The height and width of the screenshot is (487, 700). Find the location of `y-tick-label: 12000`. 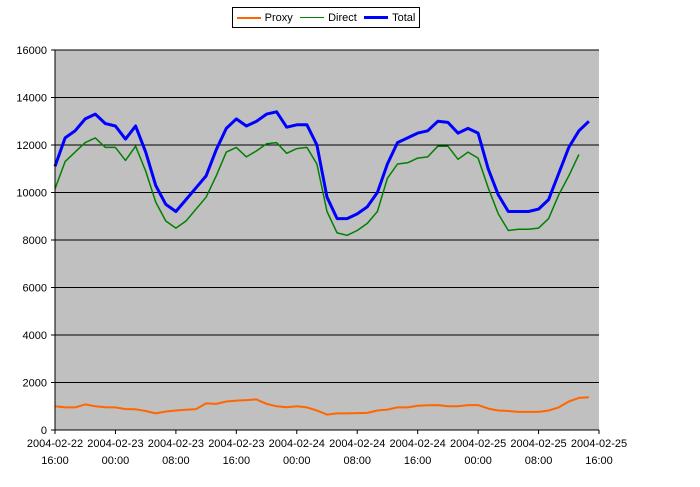

y-tick-label: 12000 is located at coordinates (31, 146).